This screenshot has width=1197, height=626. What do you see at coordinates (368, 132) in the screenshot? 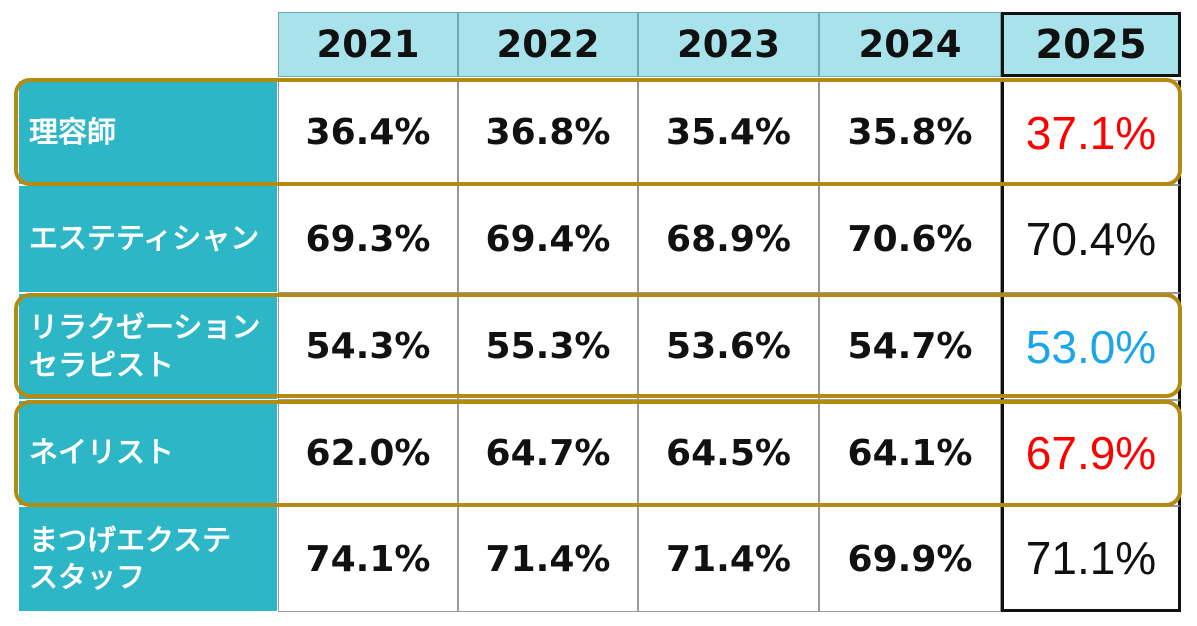
I see `value-cell: 36.4%` at bounding box center [368, 132].